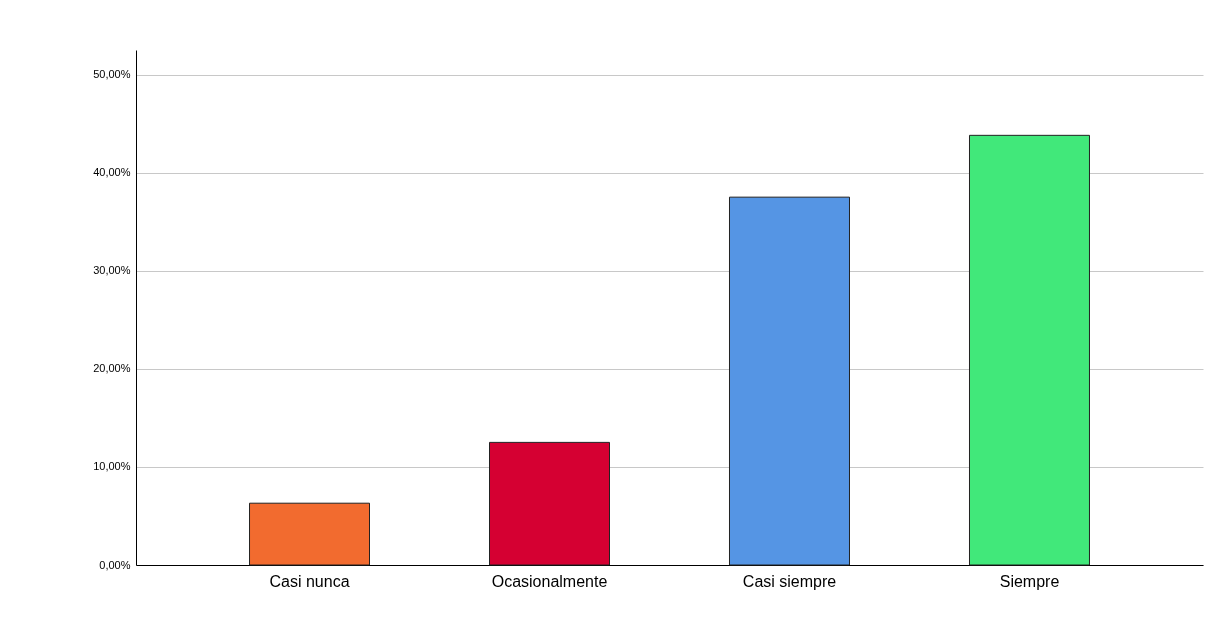 This screenshot has height=628, width=1218. I want to click on y-tick-label: 40,00%, so click(112, 172).